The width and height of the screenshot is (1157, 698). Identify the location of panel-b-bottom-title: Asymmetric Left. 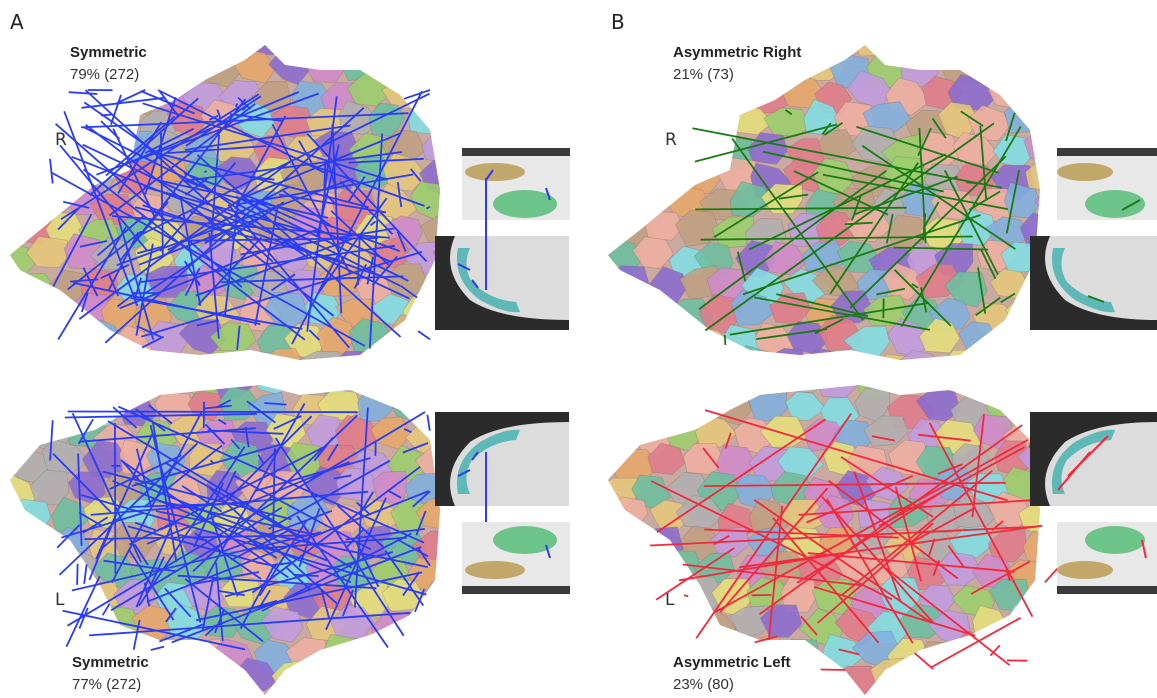
(732, 662).